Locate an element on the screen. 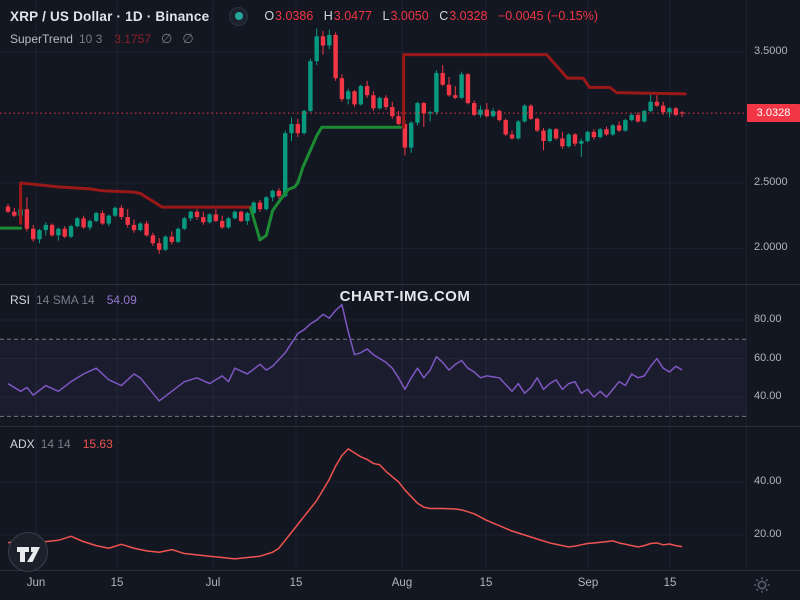 The height and width of the screenshot is (600, 800). time-axis-label: Jun is located at coordinates (36, 583).